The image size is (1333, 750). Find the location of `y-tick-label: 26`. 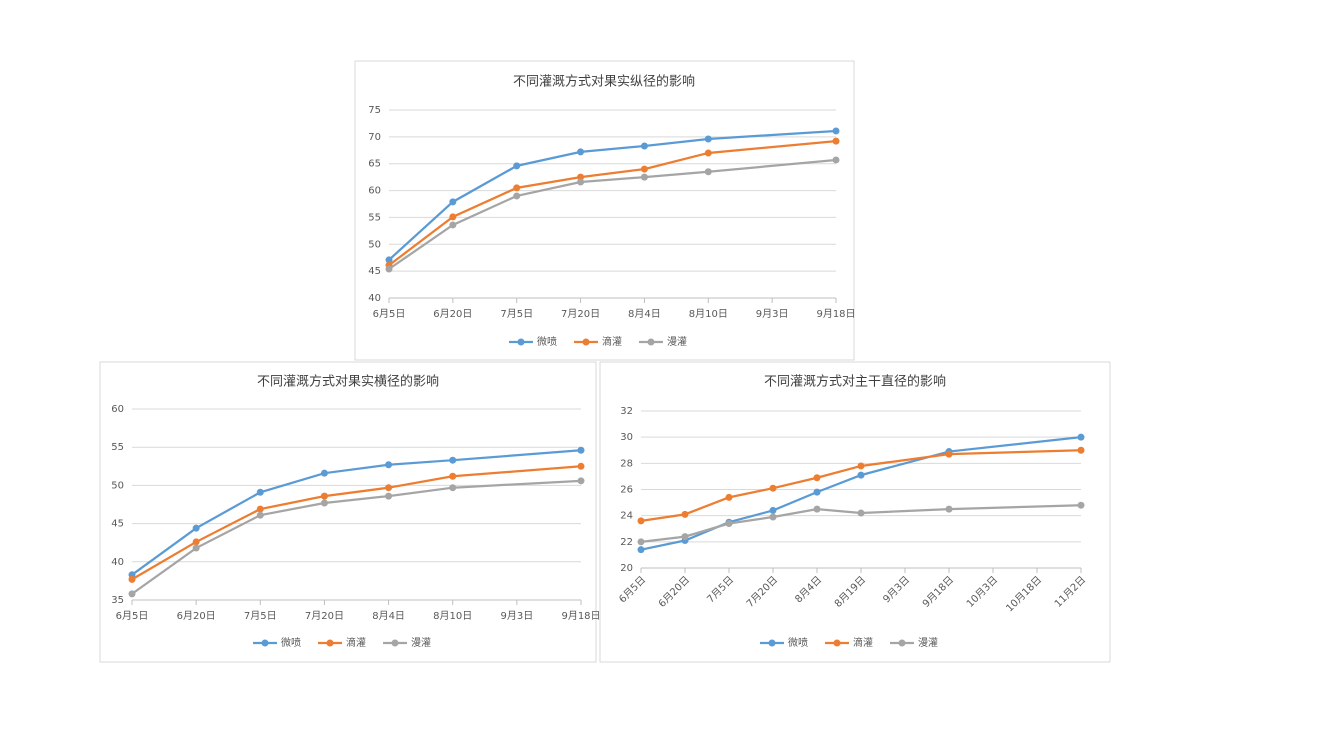

y-tick-label: 26 is located at coordinates (626, 490).